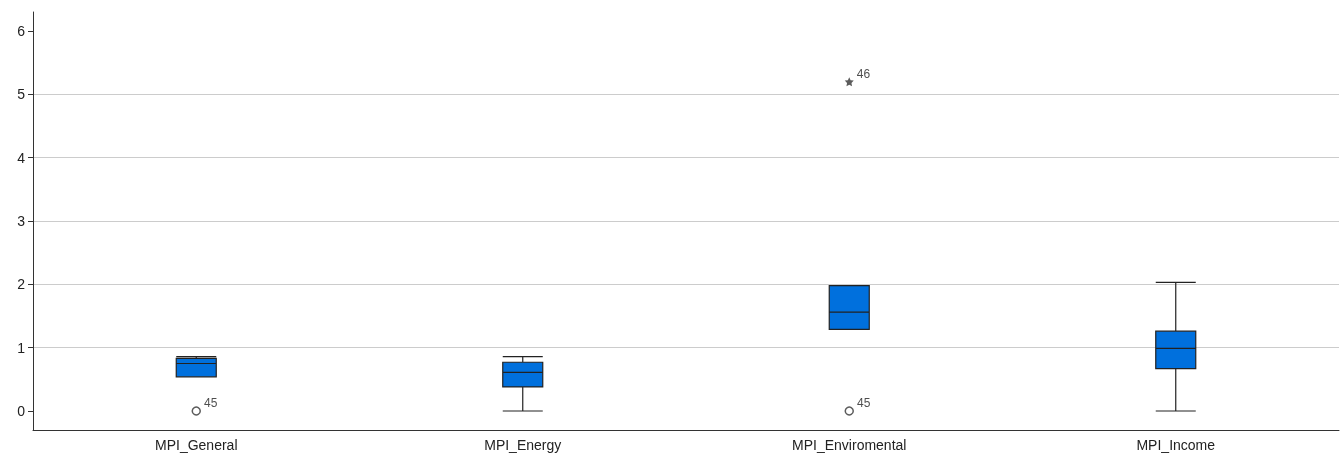  I want to click on annotation: 46, so click(863, 73).